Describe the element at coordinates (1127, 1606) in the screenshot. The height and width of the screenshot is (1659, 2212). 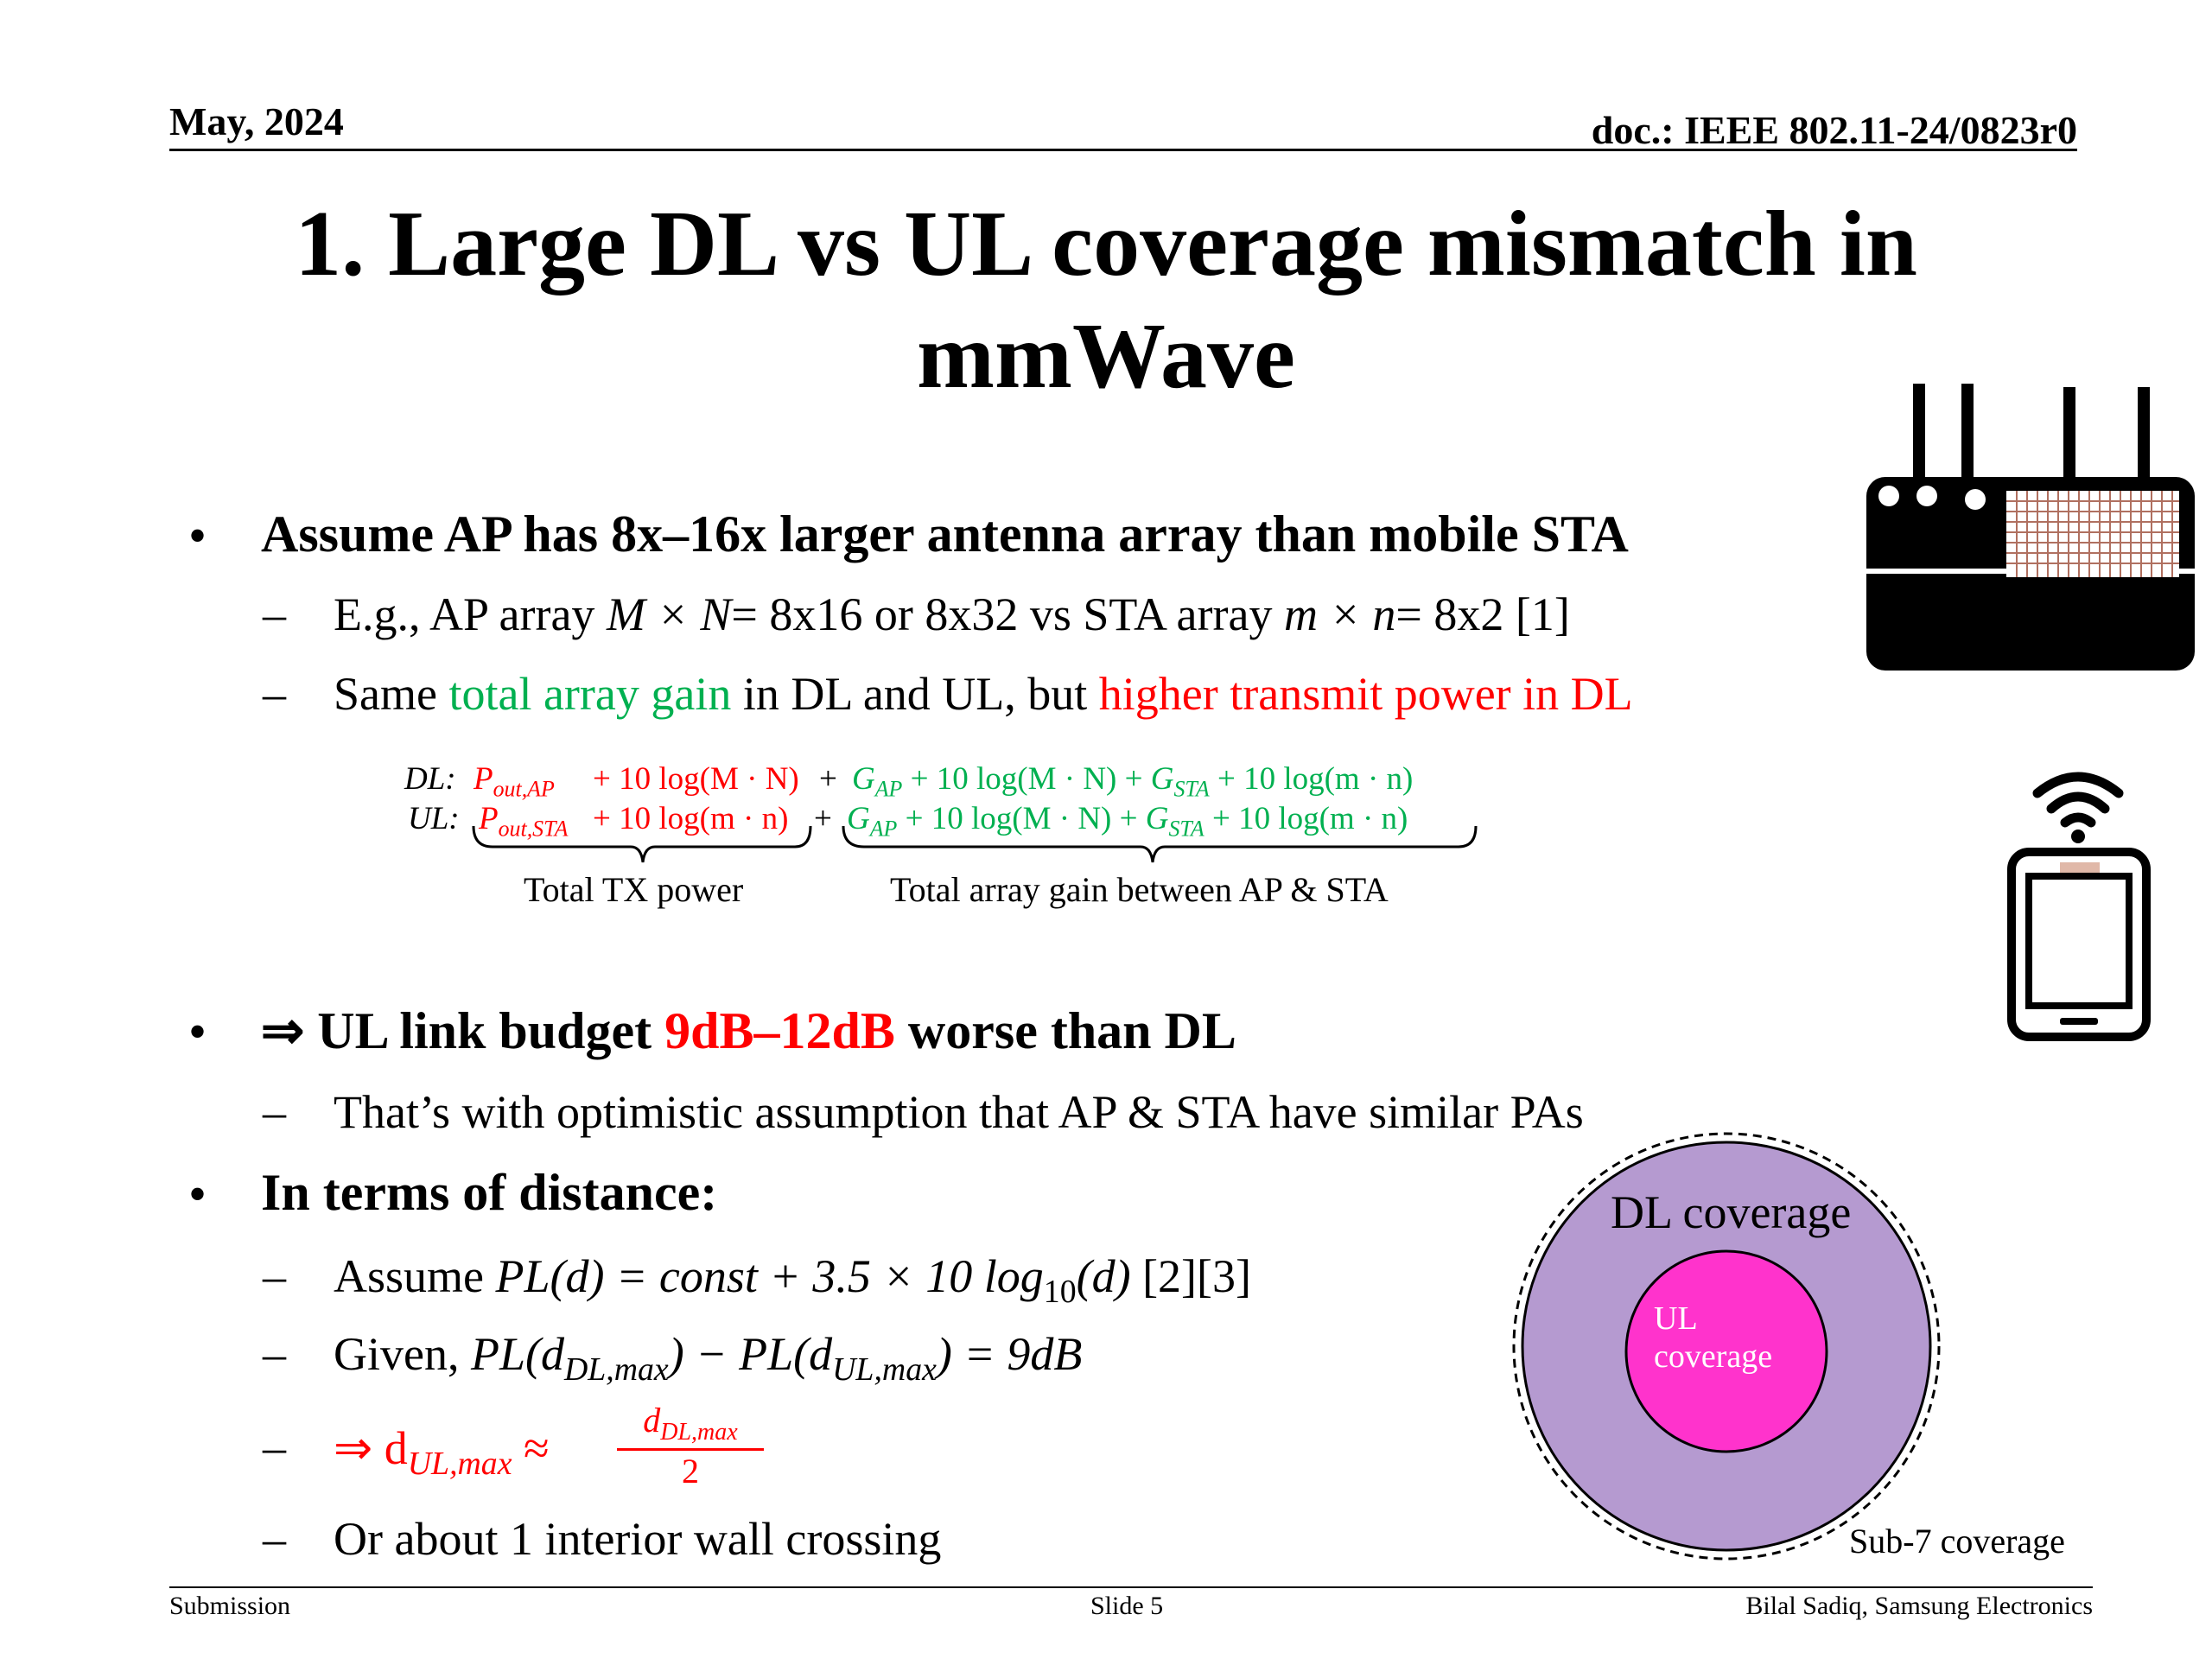
I see `footer-slide-number: Slide 5` at that location.